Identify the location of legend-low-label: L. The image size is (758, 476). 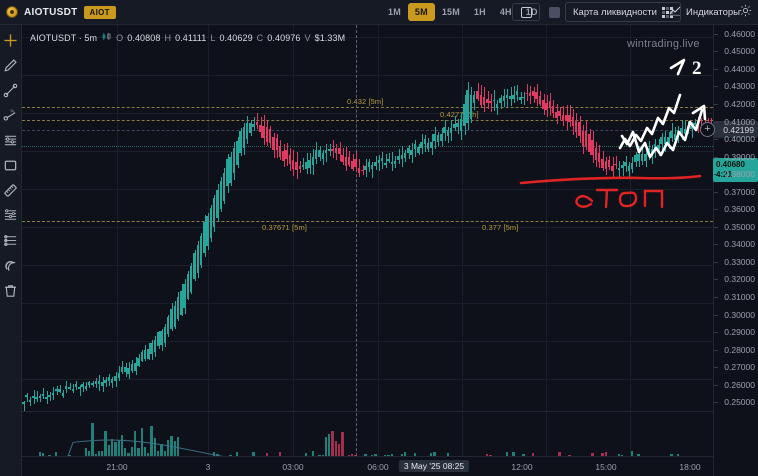
(213, 37).